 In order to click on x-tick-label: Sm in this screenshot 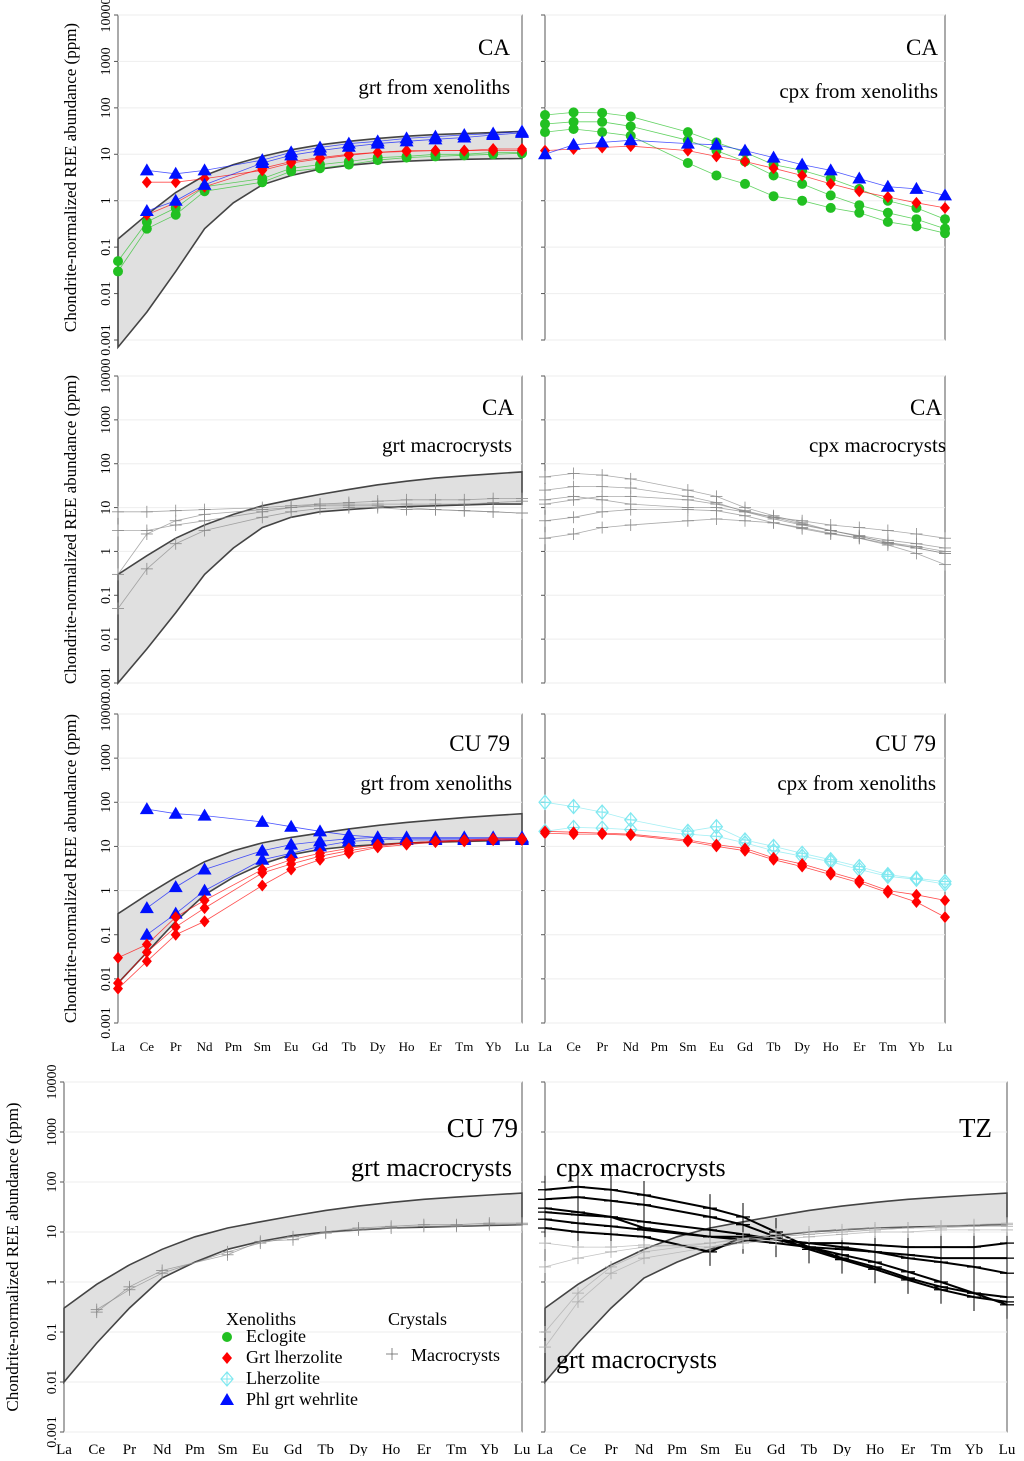, I will do `click(228, 1449)`.